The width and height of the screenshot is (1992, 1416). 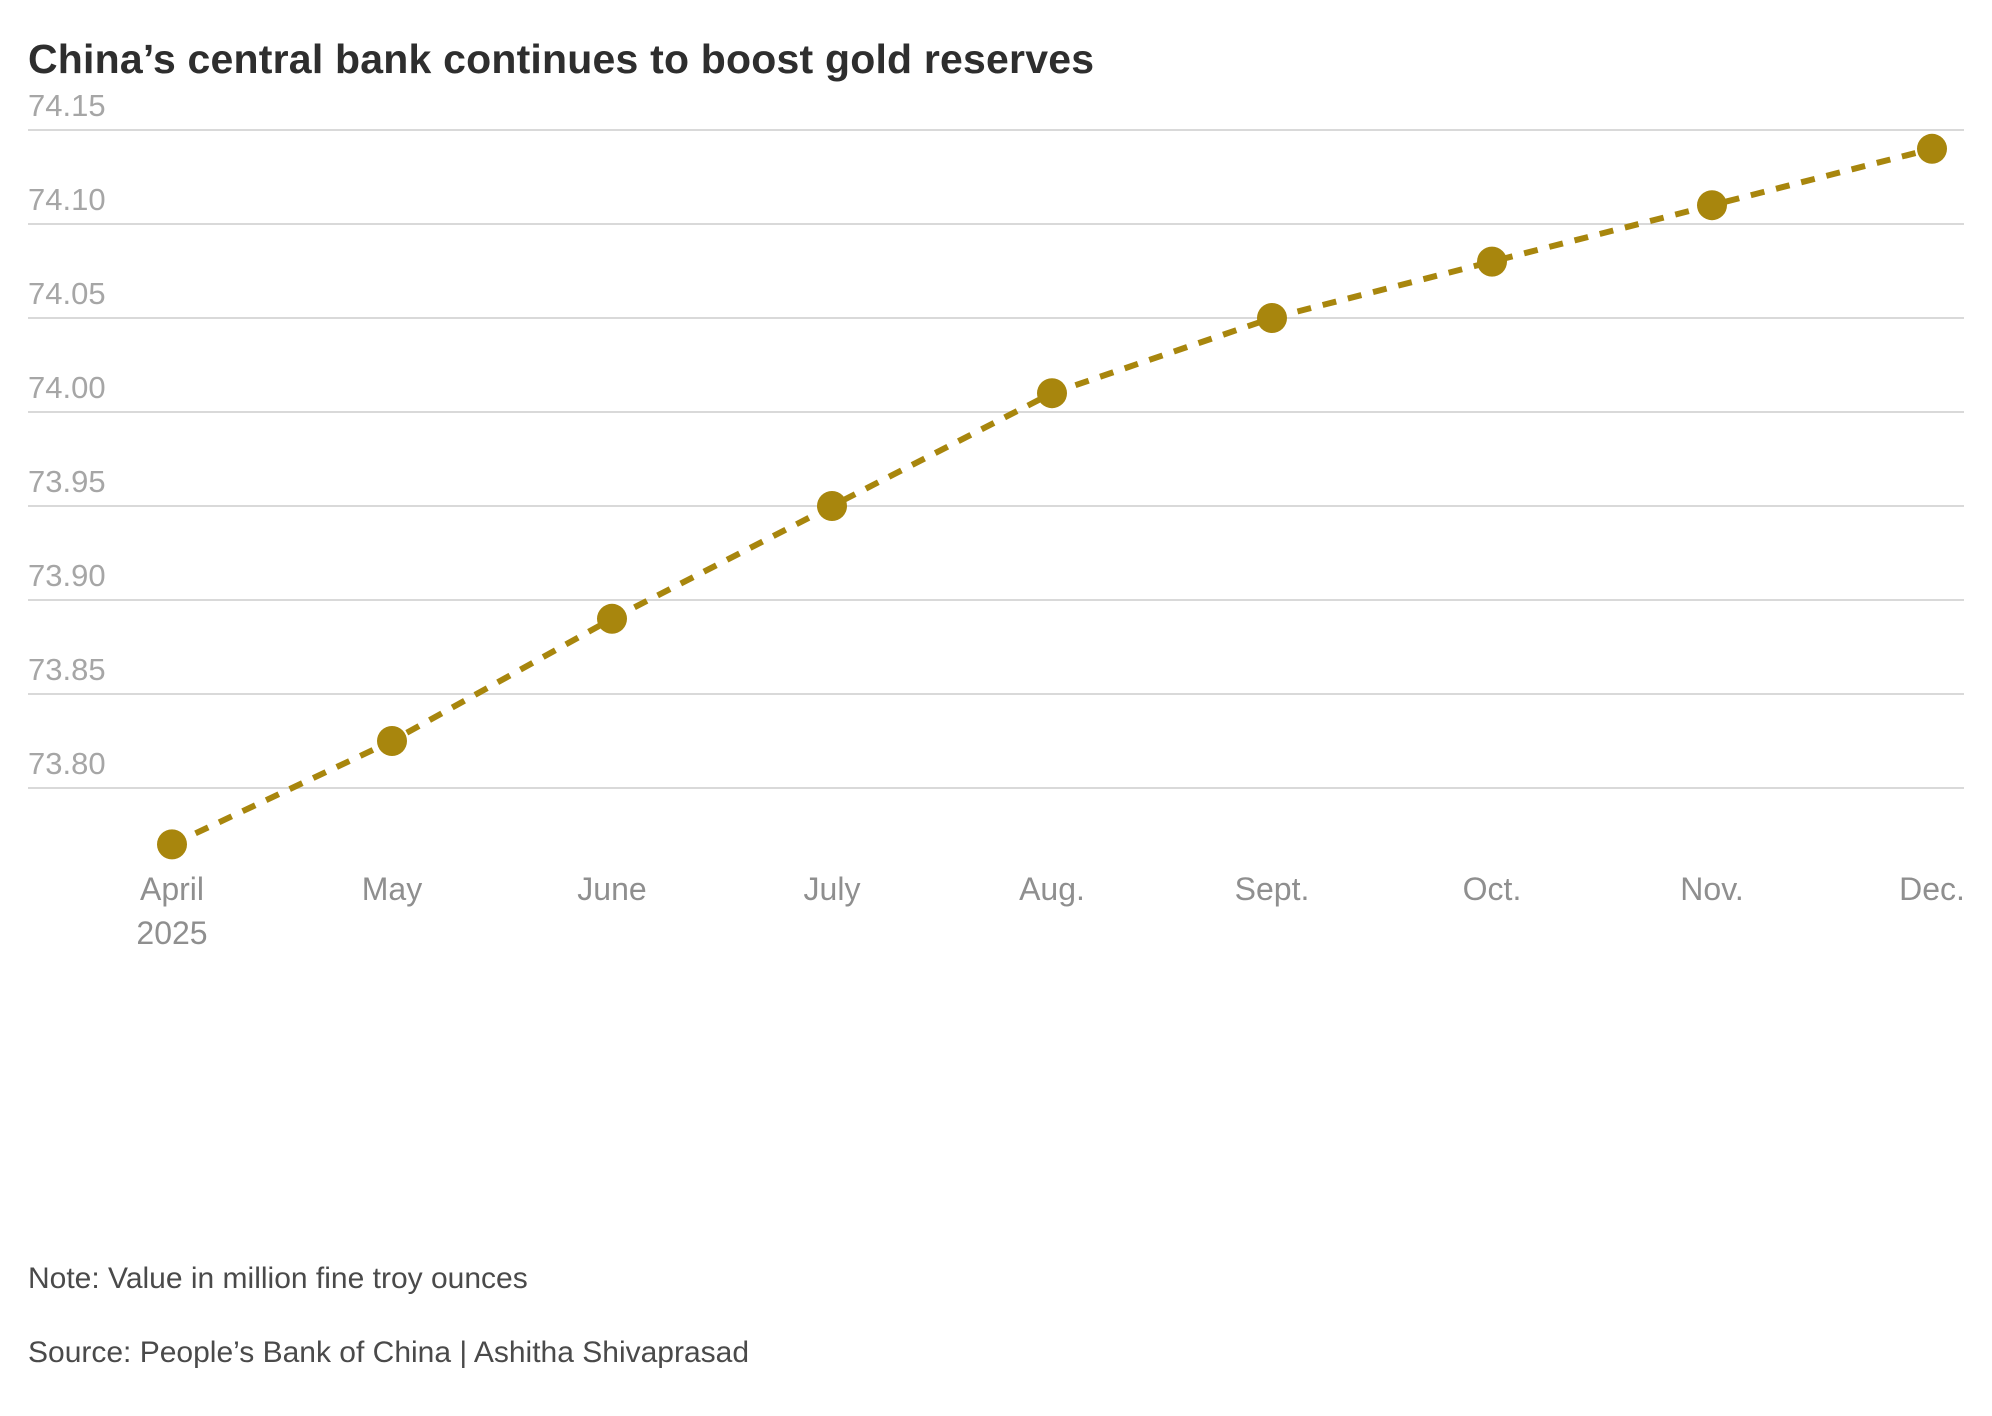 What do you see at coordinates (1932, 889) in the screenshot?
I see `x-tick-label: Dec.` at bounding box center [1932, 889].